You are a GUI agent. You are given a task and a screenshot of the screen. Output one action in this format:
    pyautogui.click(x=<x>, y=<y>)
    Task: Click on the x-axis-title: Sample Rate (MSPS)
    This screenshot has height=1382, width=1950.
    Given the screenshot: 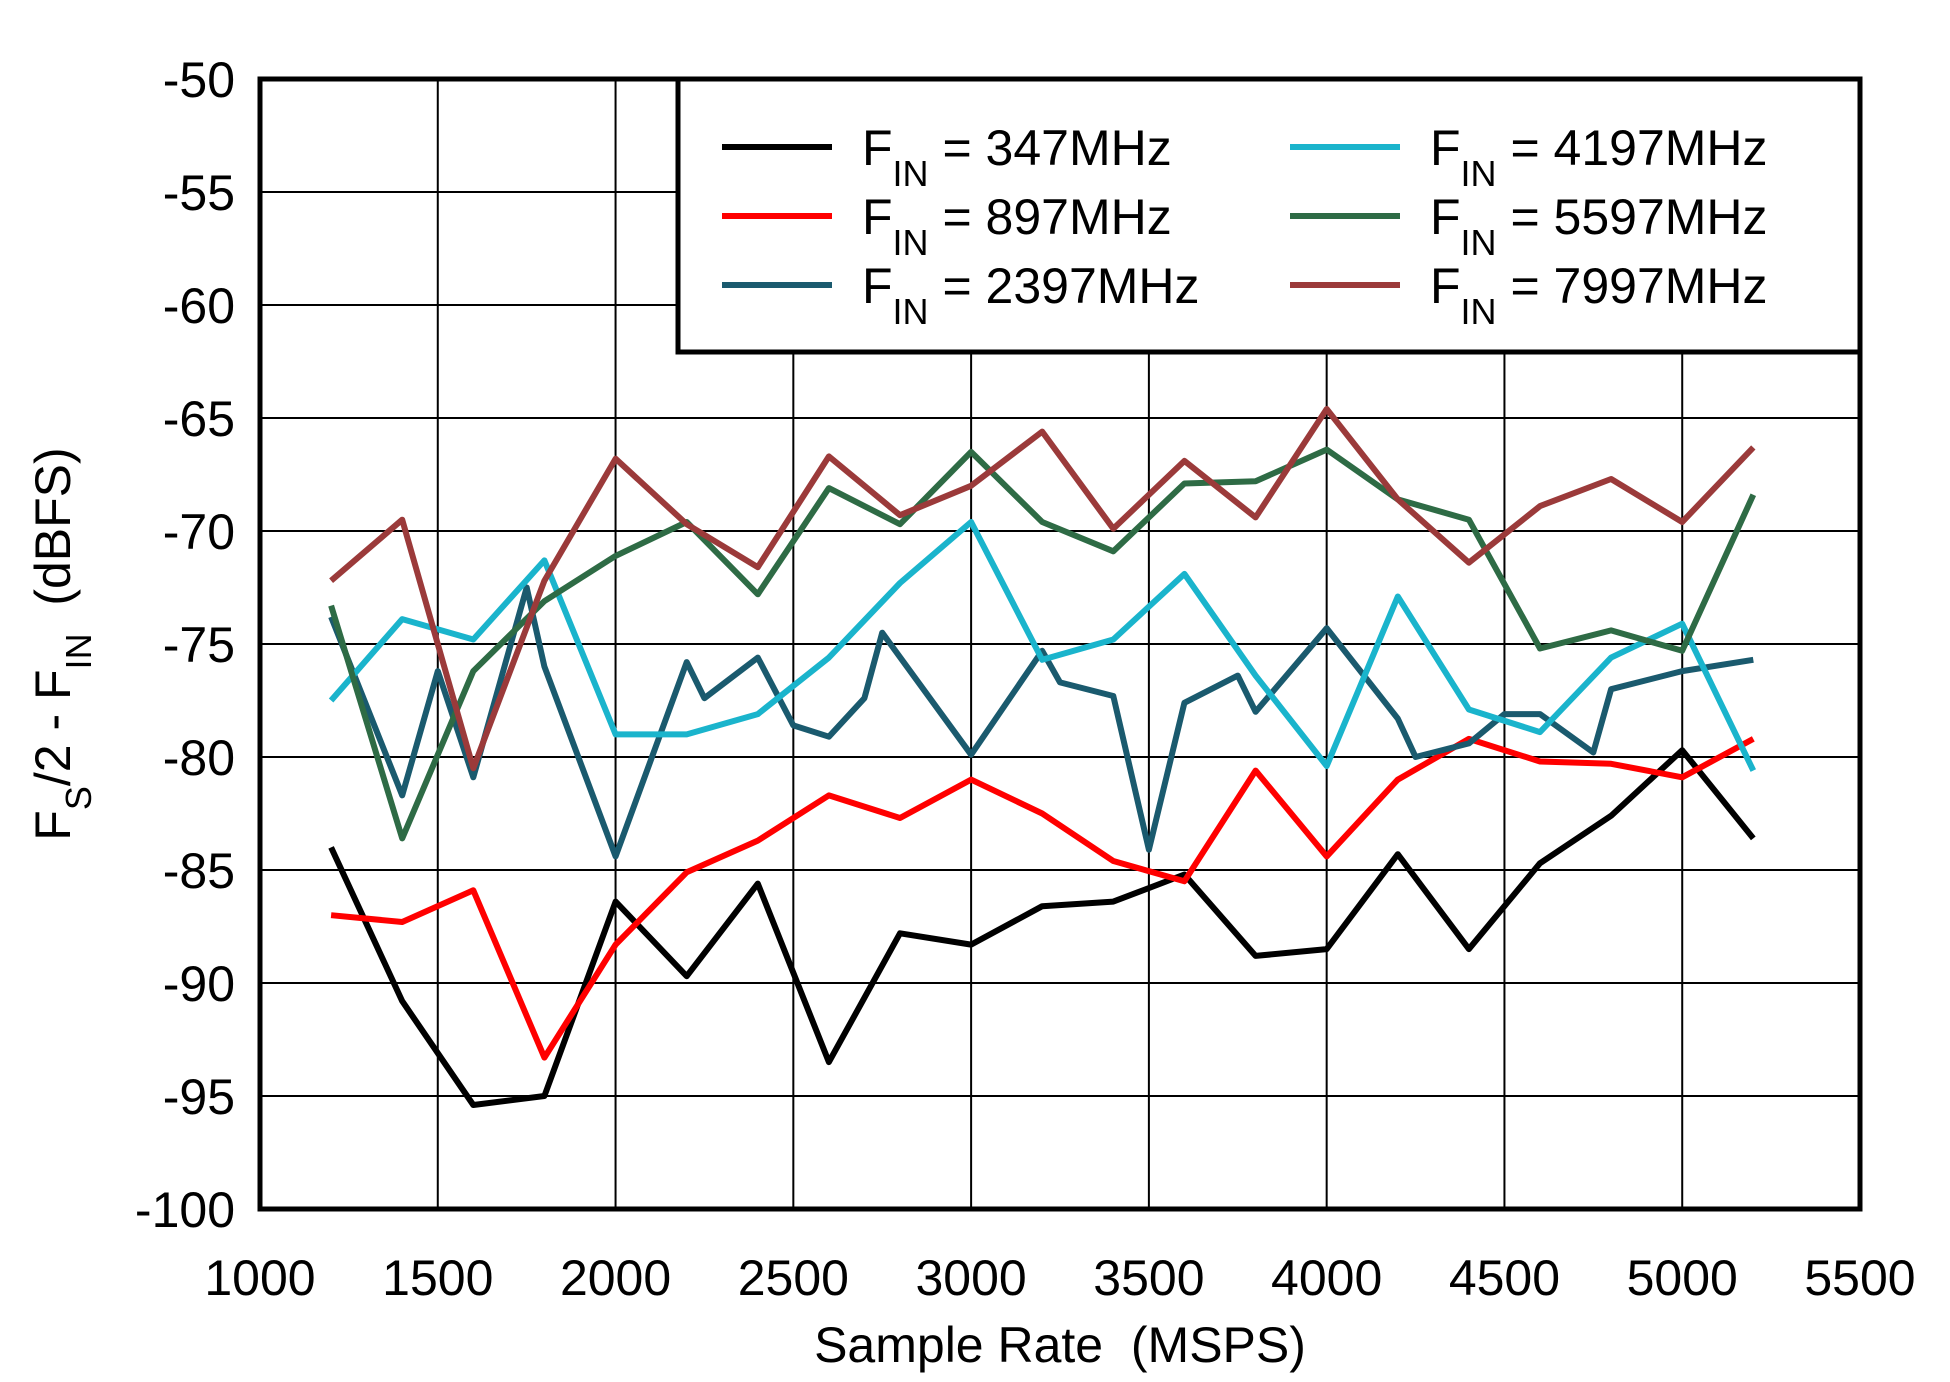 What is the action you would take?
    pyautogui.click(x=1060, y=1345)
    